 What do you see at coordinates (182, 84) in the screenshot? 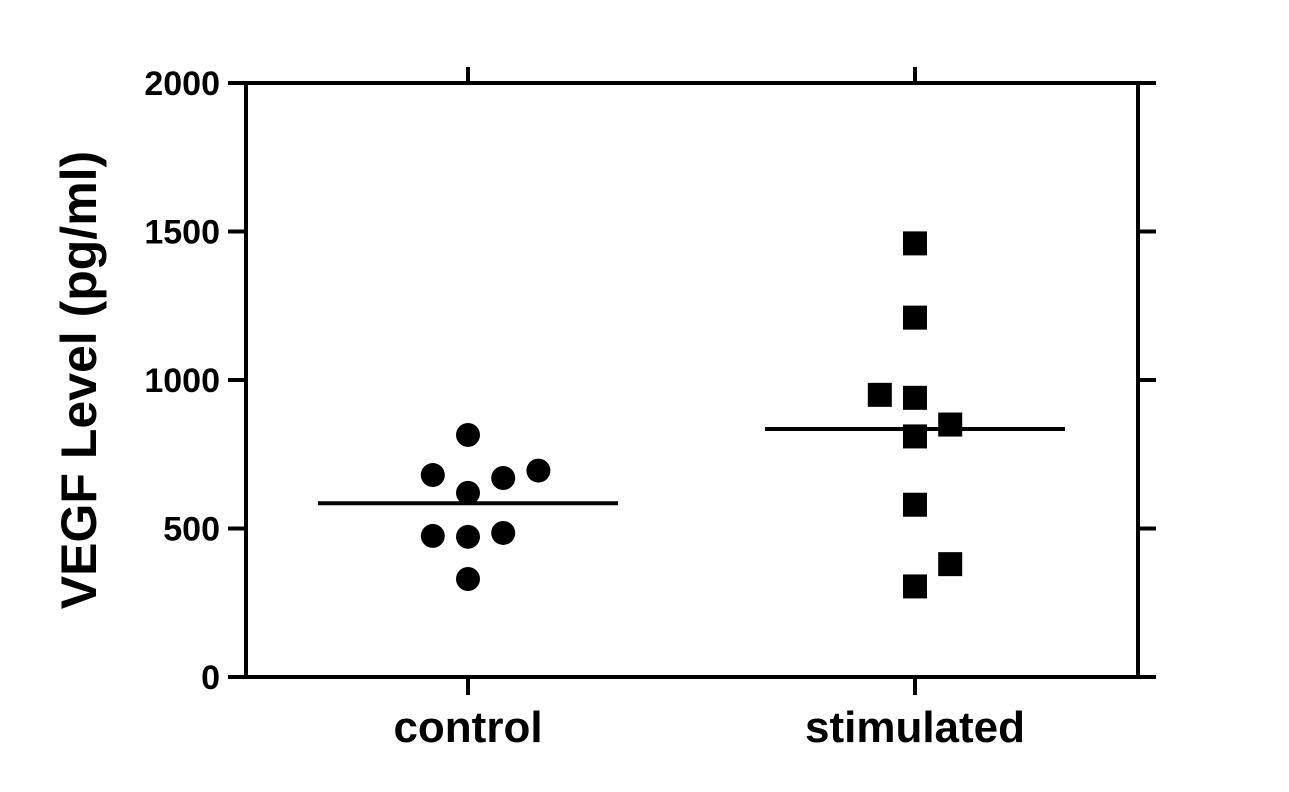
I see `y-tick-label: 2000` at bounding box center [182, 84].